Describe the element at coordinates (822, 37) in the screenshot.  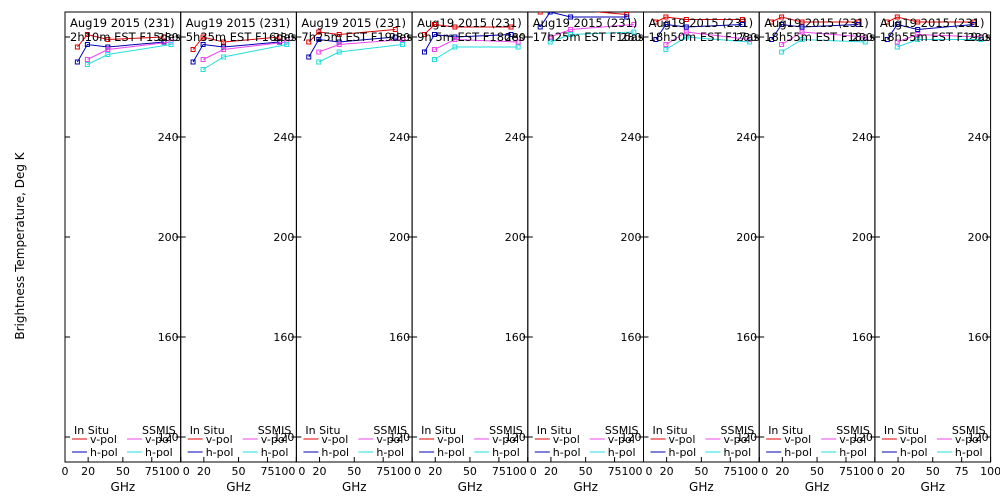
I see `panel-title-line2: 18h55m EST F18asc` at that location.